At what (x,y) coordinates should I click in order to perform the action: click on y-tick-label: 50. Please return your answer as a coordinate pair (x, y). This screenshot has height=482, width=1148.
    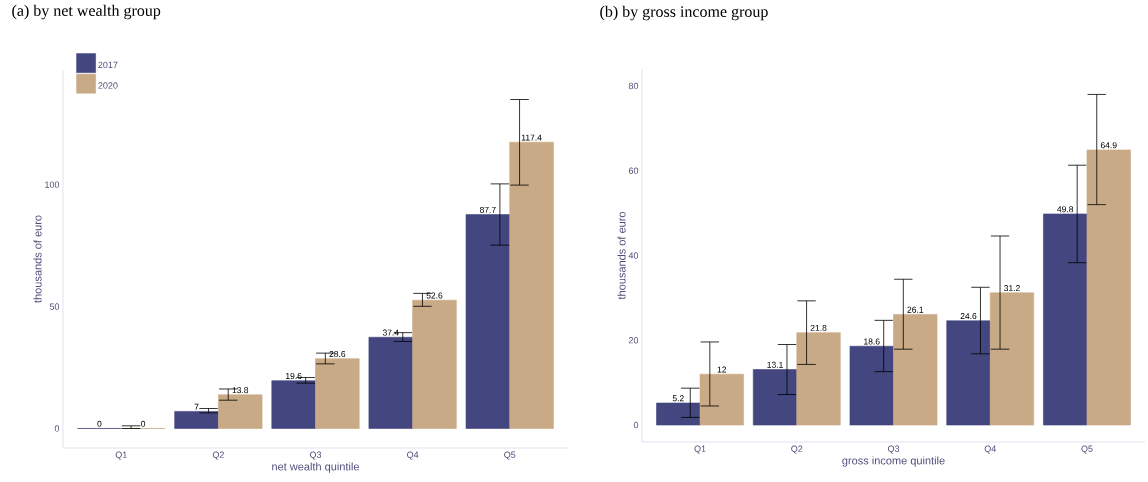
    Looking at the image, I should click on (54, 306).